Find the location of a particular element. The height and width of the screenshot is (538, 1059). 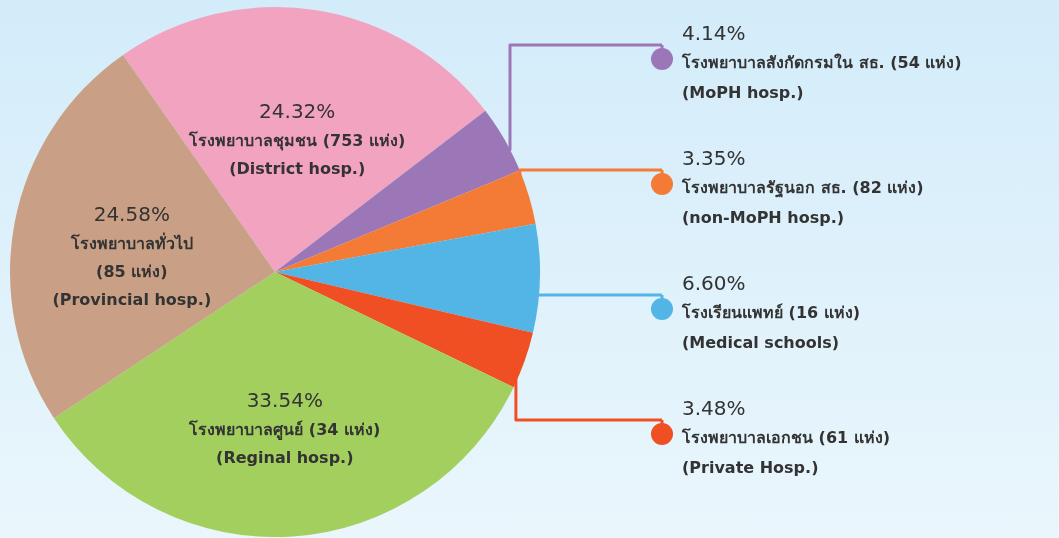

data-label: 24.58% is located at coordinates (131, 213).